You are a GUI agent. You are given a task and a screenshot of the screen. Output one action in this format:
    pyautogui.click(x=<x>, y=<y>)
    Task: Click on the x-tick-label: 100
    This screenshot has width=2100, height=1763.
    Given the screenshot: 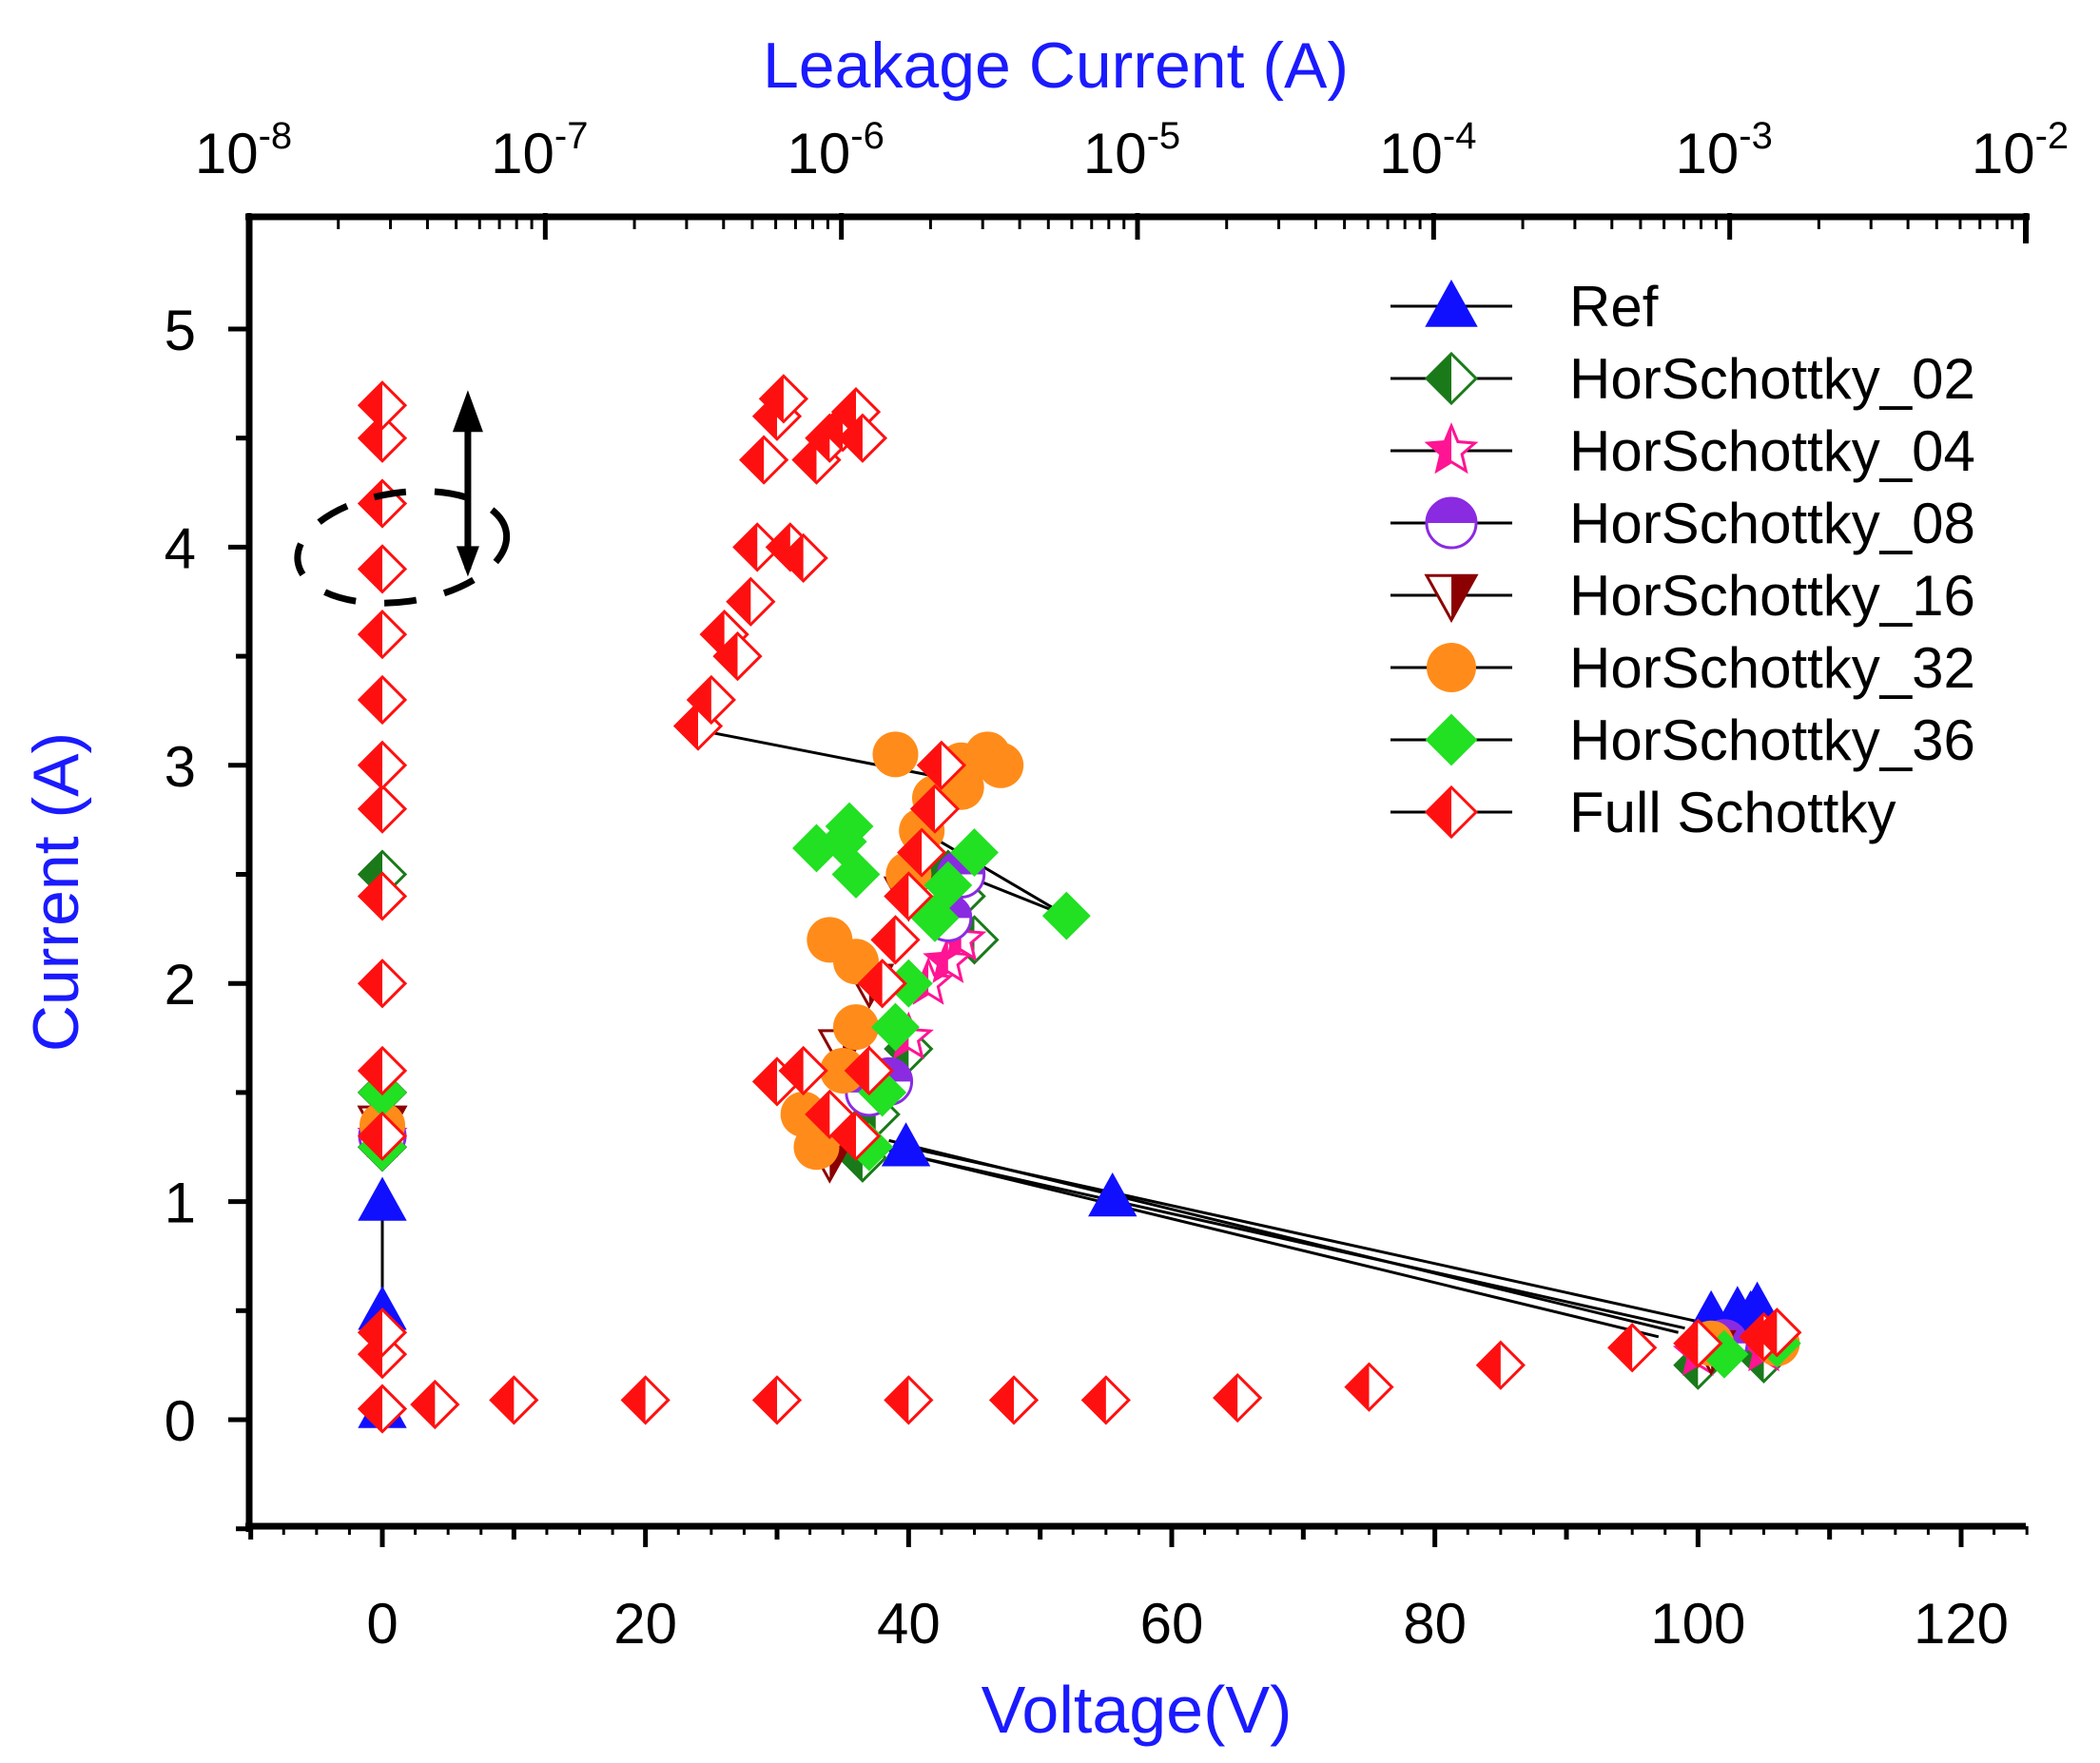 What is the action you would take?
    pyautogui.click(x=1697, y=1624)
    